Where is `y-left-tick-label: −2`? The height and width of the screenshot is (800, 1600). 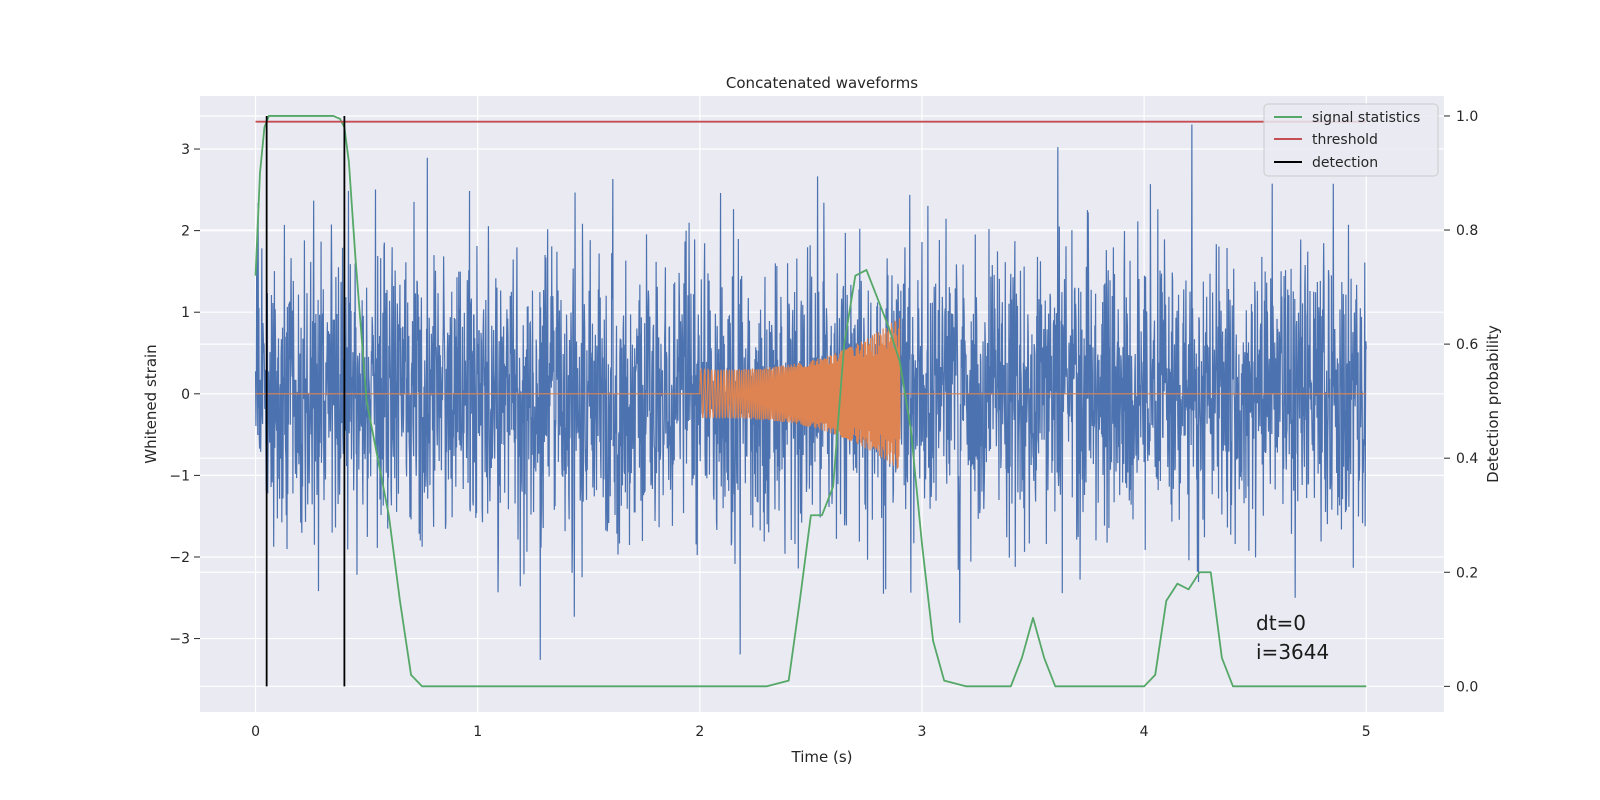 y-left-tick-label: −2 is located at coordinates (179, 558).